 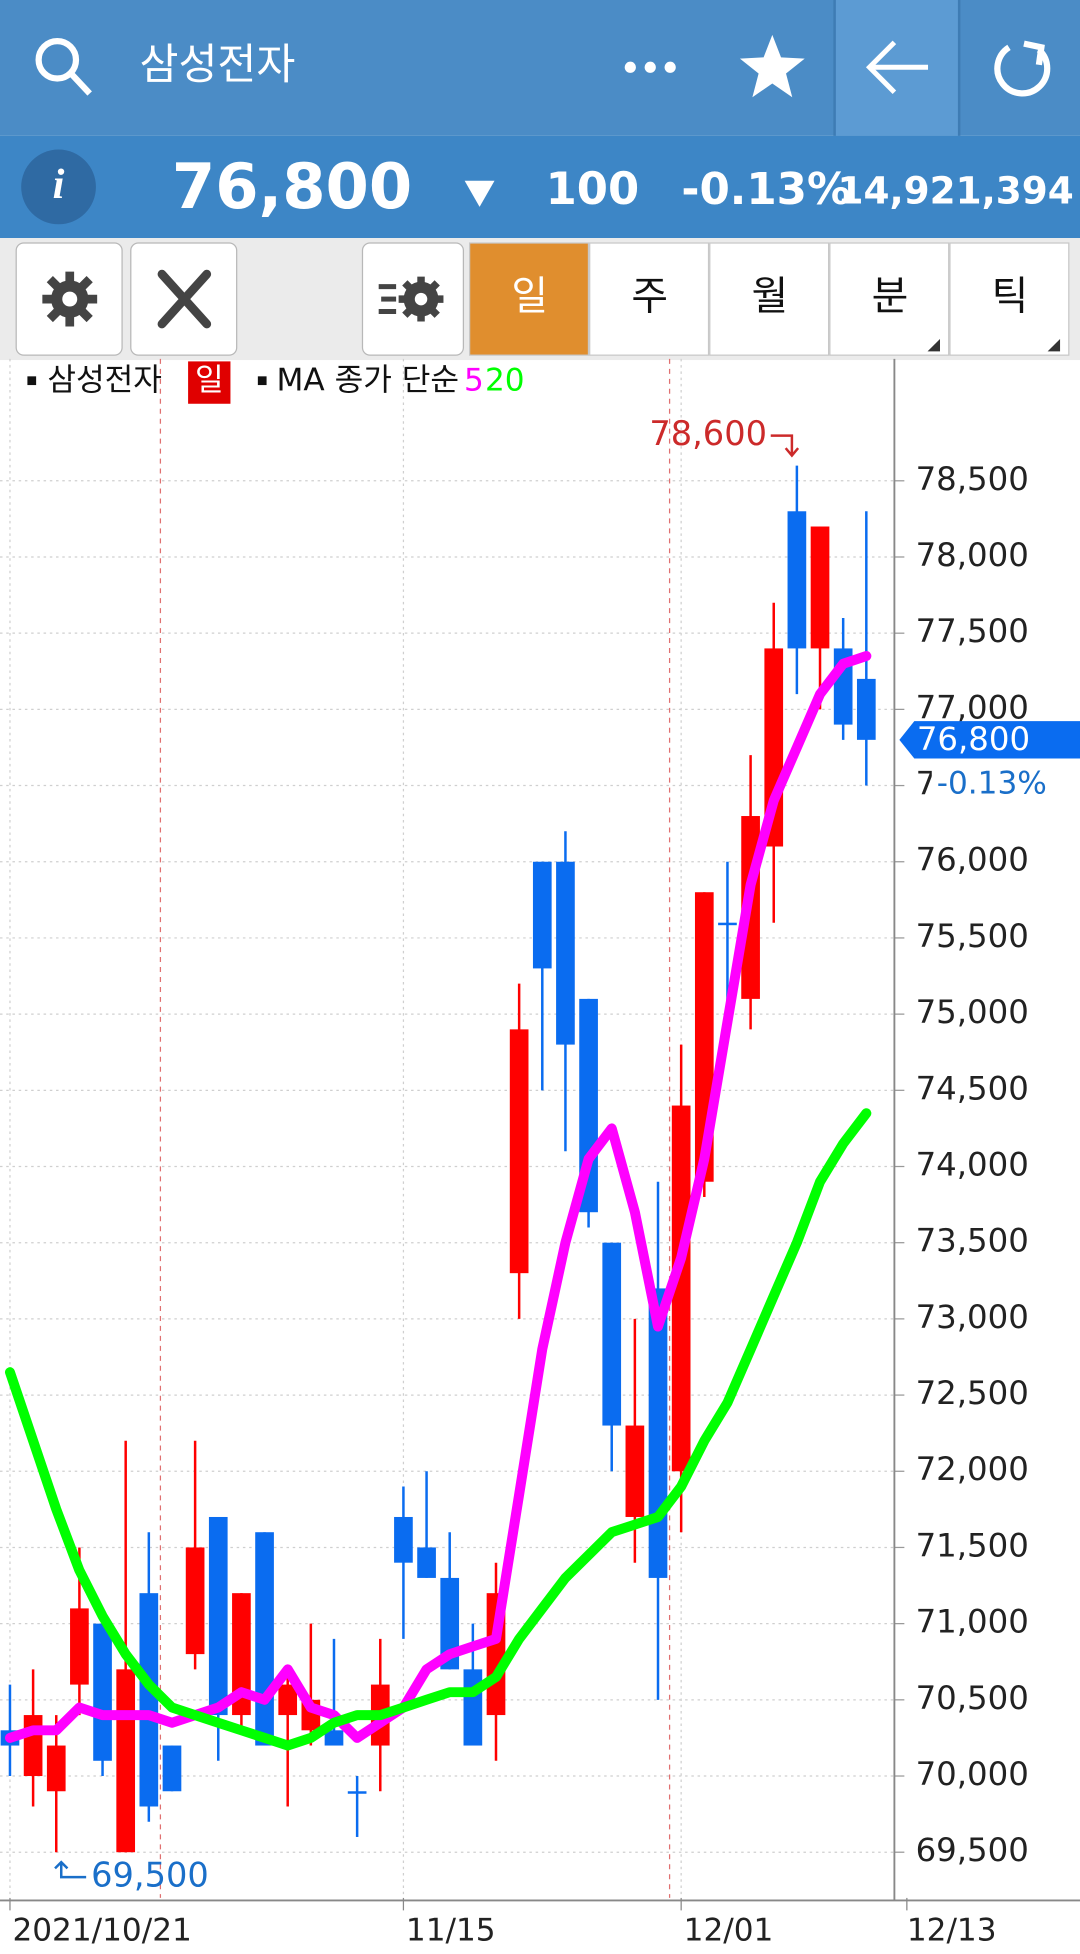 What do you see at coordinates (972, 936) in the screenshot?
I see `y-tick-label: 75,500` at bounding box center [972, 936].